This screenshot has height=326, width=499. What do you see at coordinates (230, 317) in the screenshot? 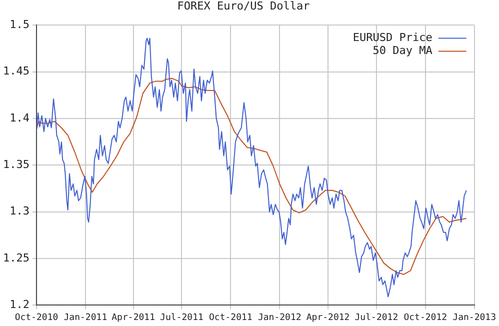
I see `x-tick-label: Oct-2011` at bounding box center [230, 317].